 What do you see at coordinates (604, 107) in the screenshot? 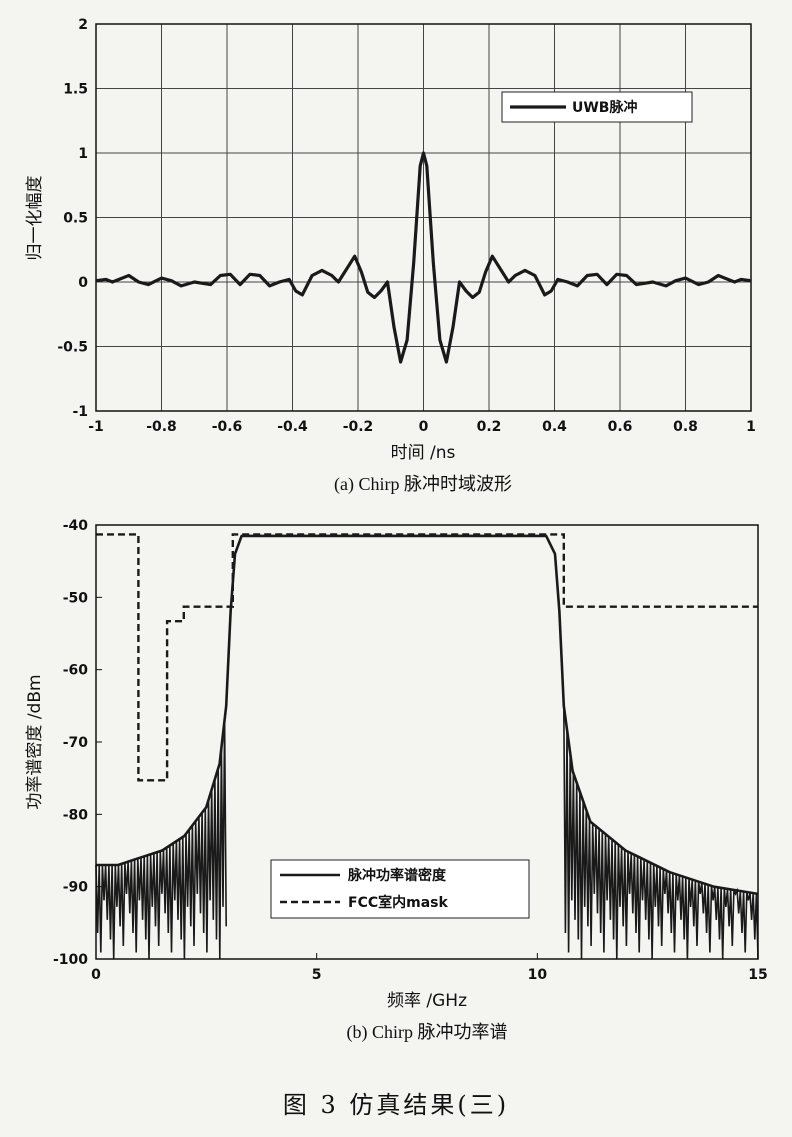
I see `chart-a-legend-label: UWB脉冲` at bounding box center [604, 107].